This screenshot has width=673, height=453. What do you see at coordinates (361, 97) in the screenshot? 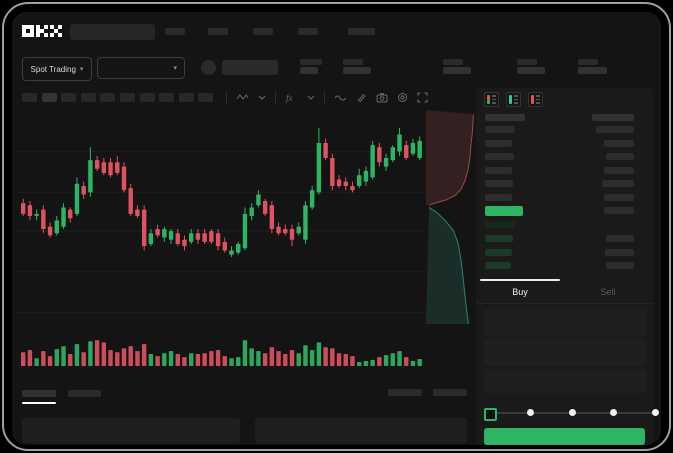
I see `pencil-icon` at bounding box center [361, 97].